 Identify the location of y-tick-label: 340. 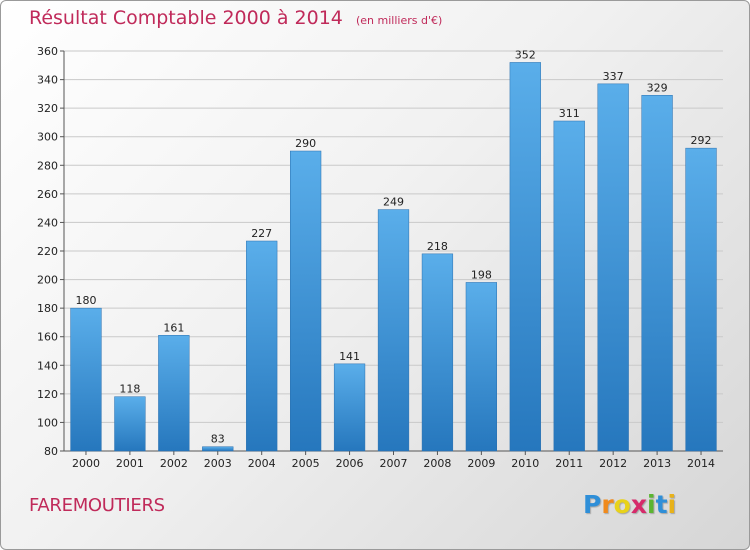
(47, 80).